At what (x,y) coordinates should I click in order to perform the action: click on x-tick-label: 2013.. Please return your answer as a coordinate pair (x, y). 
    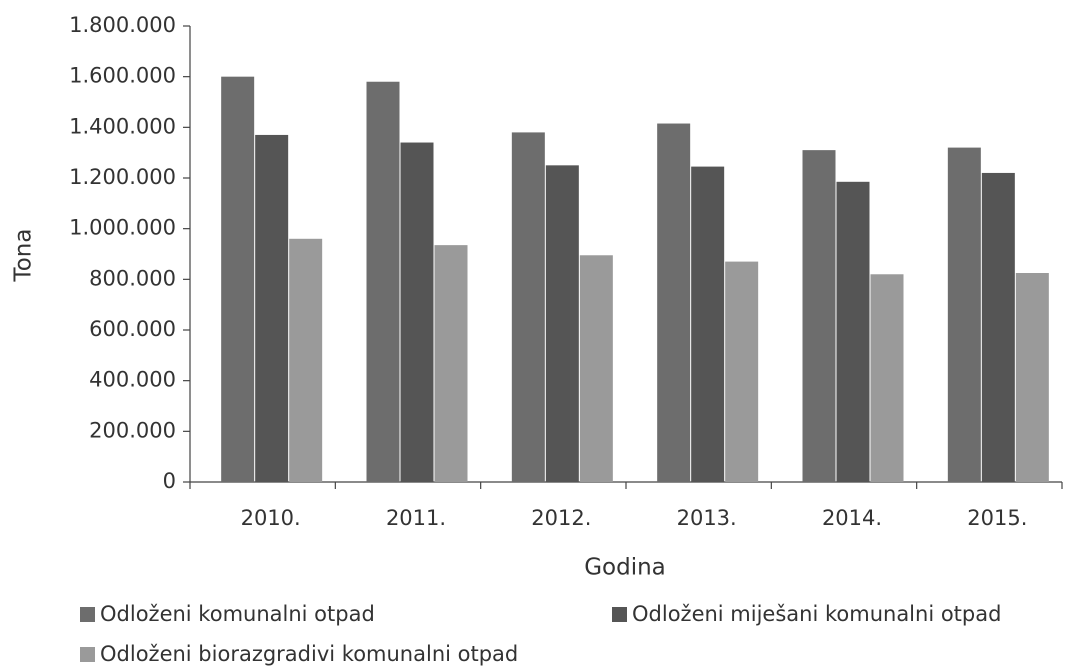
    Looking at the image, I should click on (707, 518).